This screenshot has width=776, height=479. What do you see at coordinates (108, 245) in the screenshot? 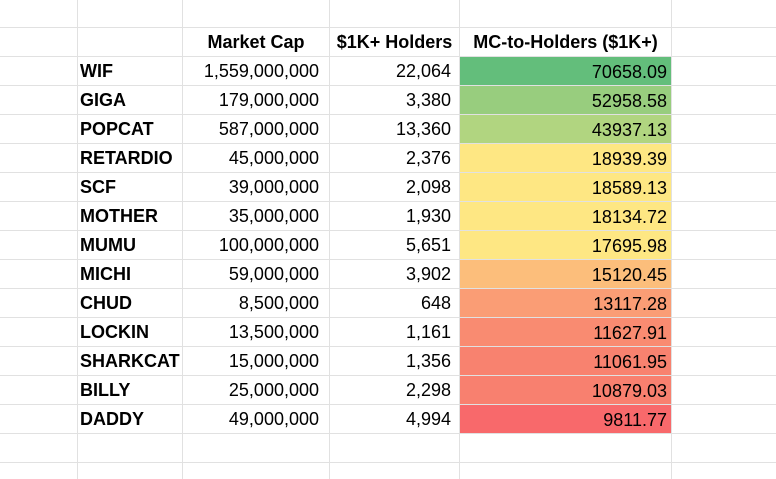
I see `cell-ticker: MUMU` at bounding box center [108, 245].